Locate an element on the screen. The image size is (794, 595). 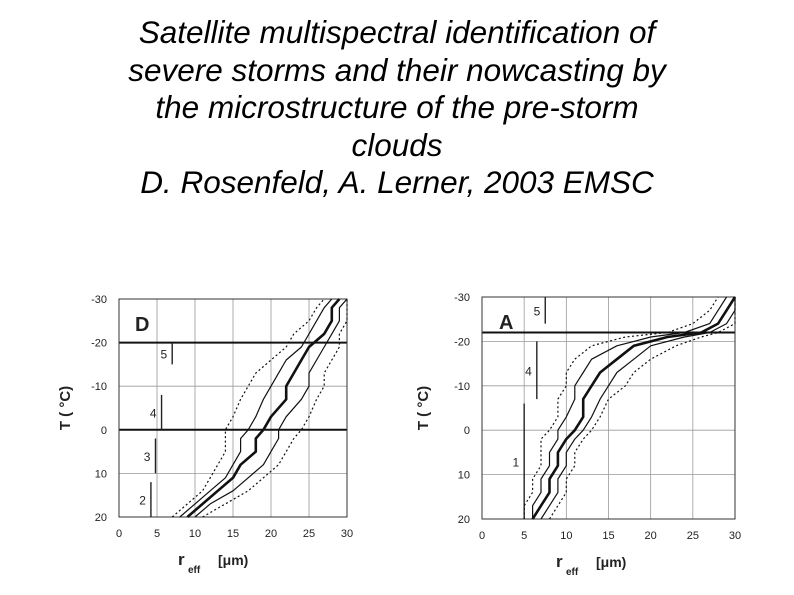
title-line-5-authors: D. Rosenfeld, A. Lerner, 2003 EMSC is located at coordinates (397, 182).